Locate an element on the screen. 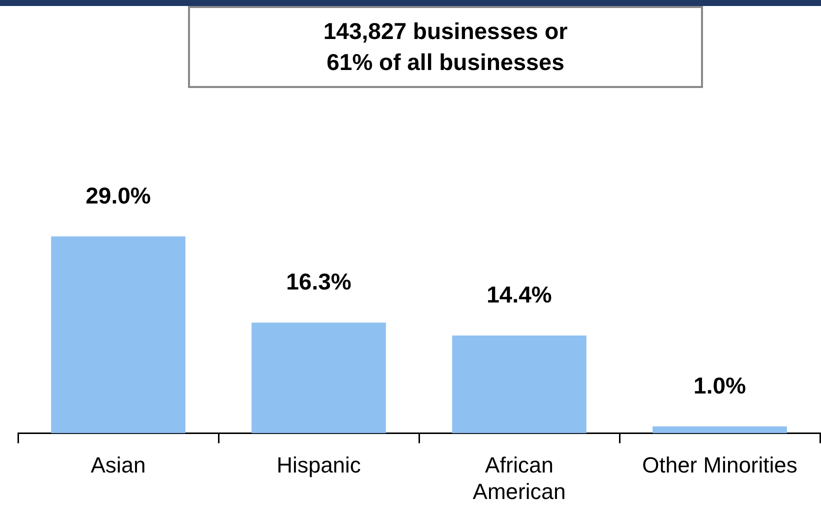  data-label: 14.4% is located at coordinates (519, 294).